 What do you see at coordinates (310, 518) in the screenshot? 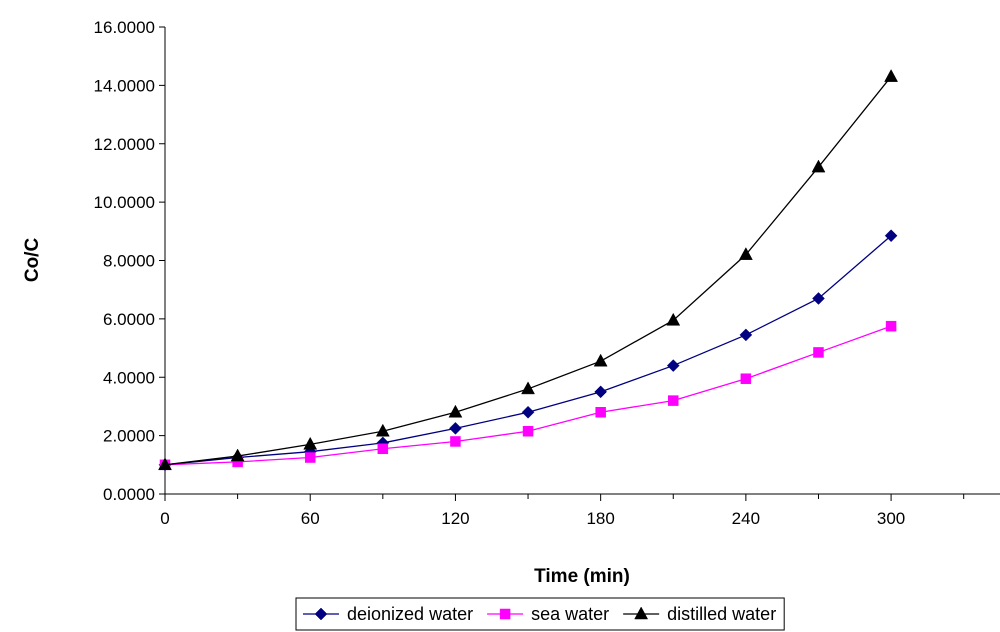
I see `x-tick-label: 60` at bounding box center [310, 518].